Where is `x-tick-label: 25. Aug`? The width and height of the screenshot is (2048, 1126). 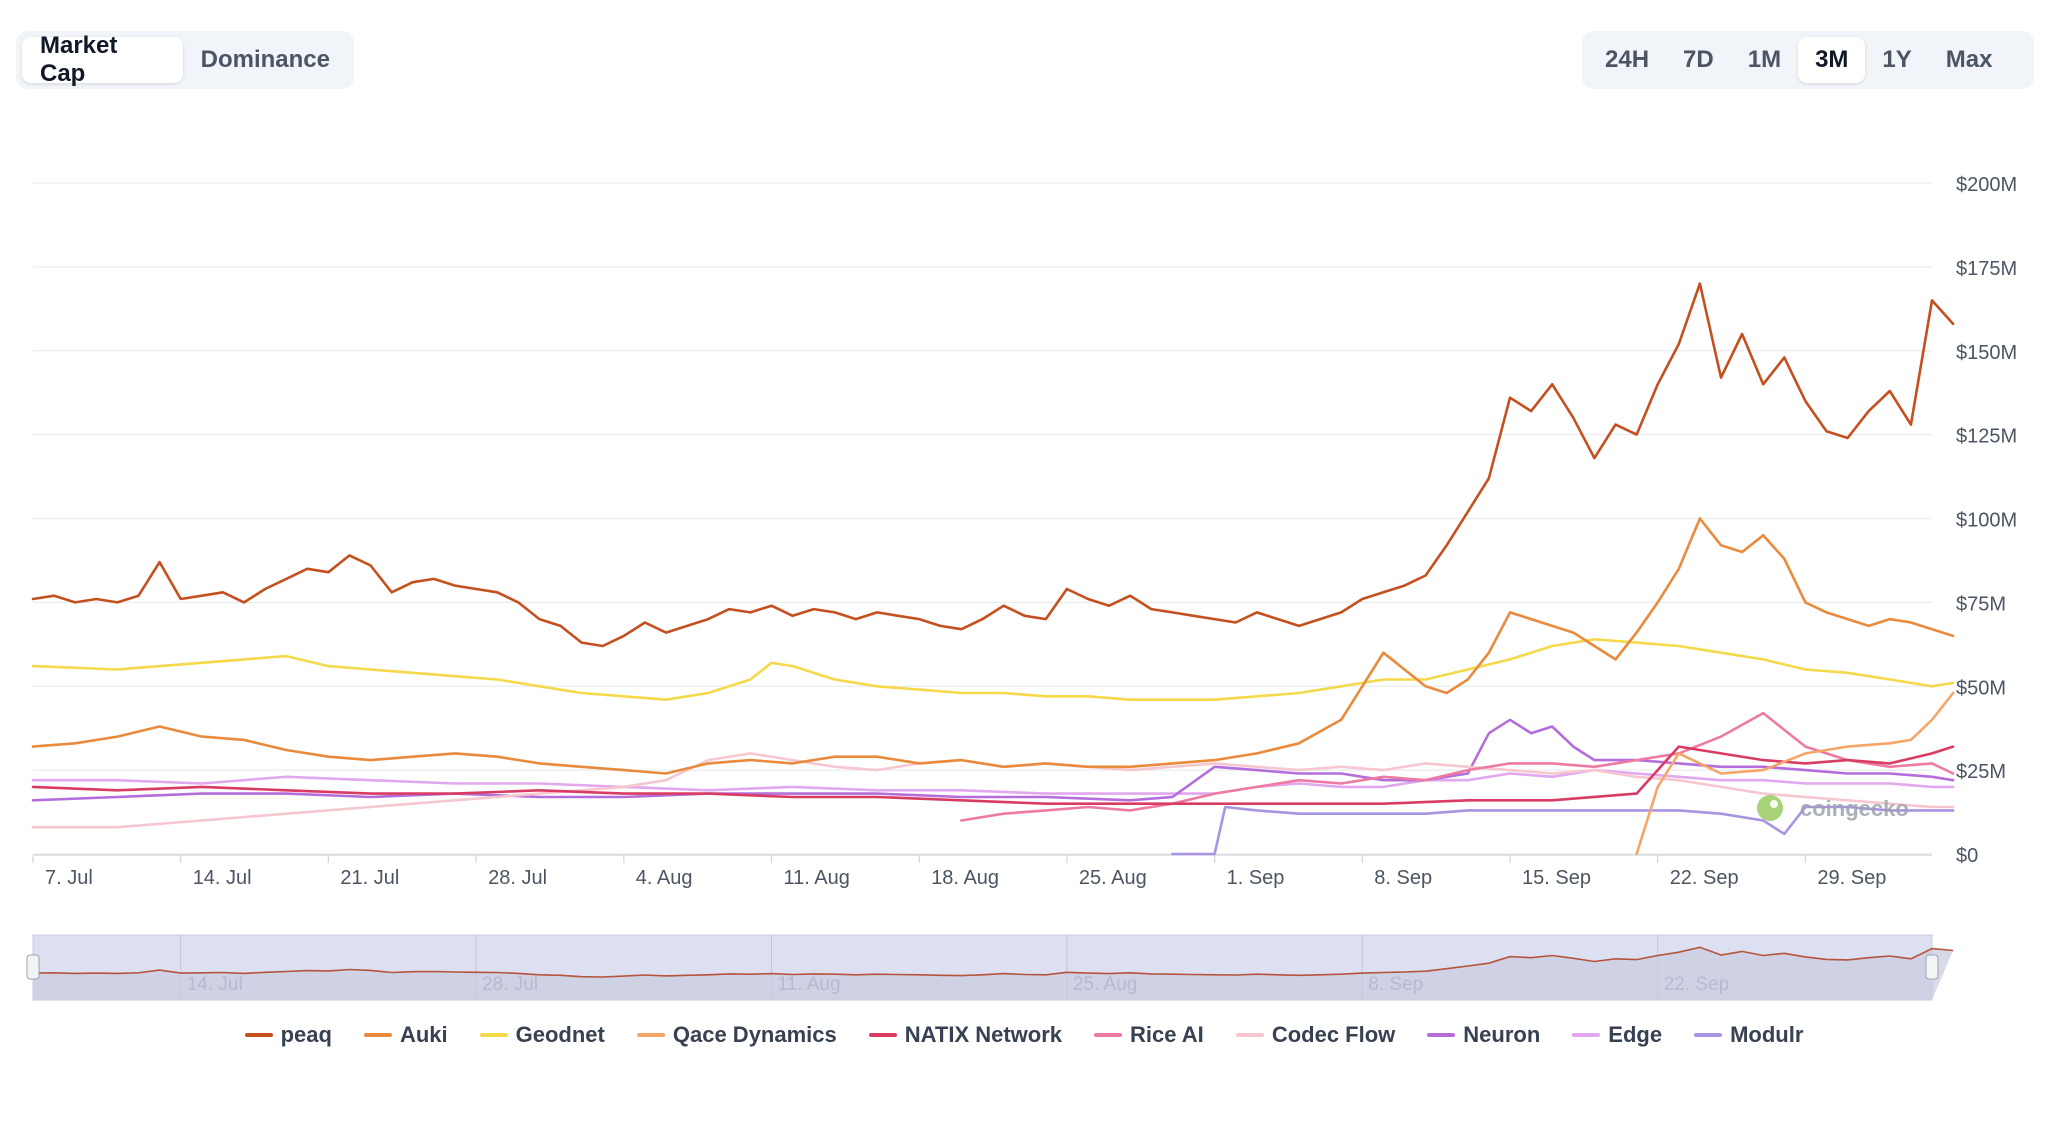 x-tick-label: 25. Aug is located at coordinates (1113, 878).